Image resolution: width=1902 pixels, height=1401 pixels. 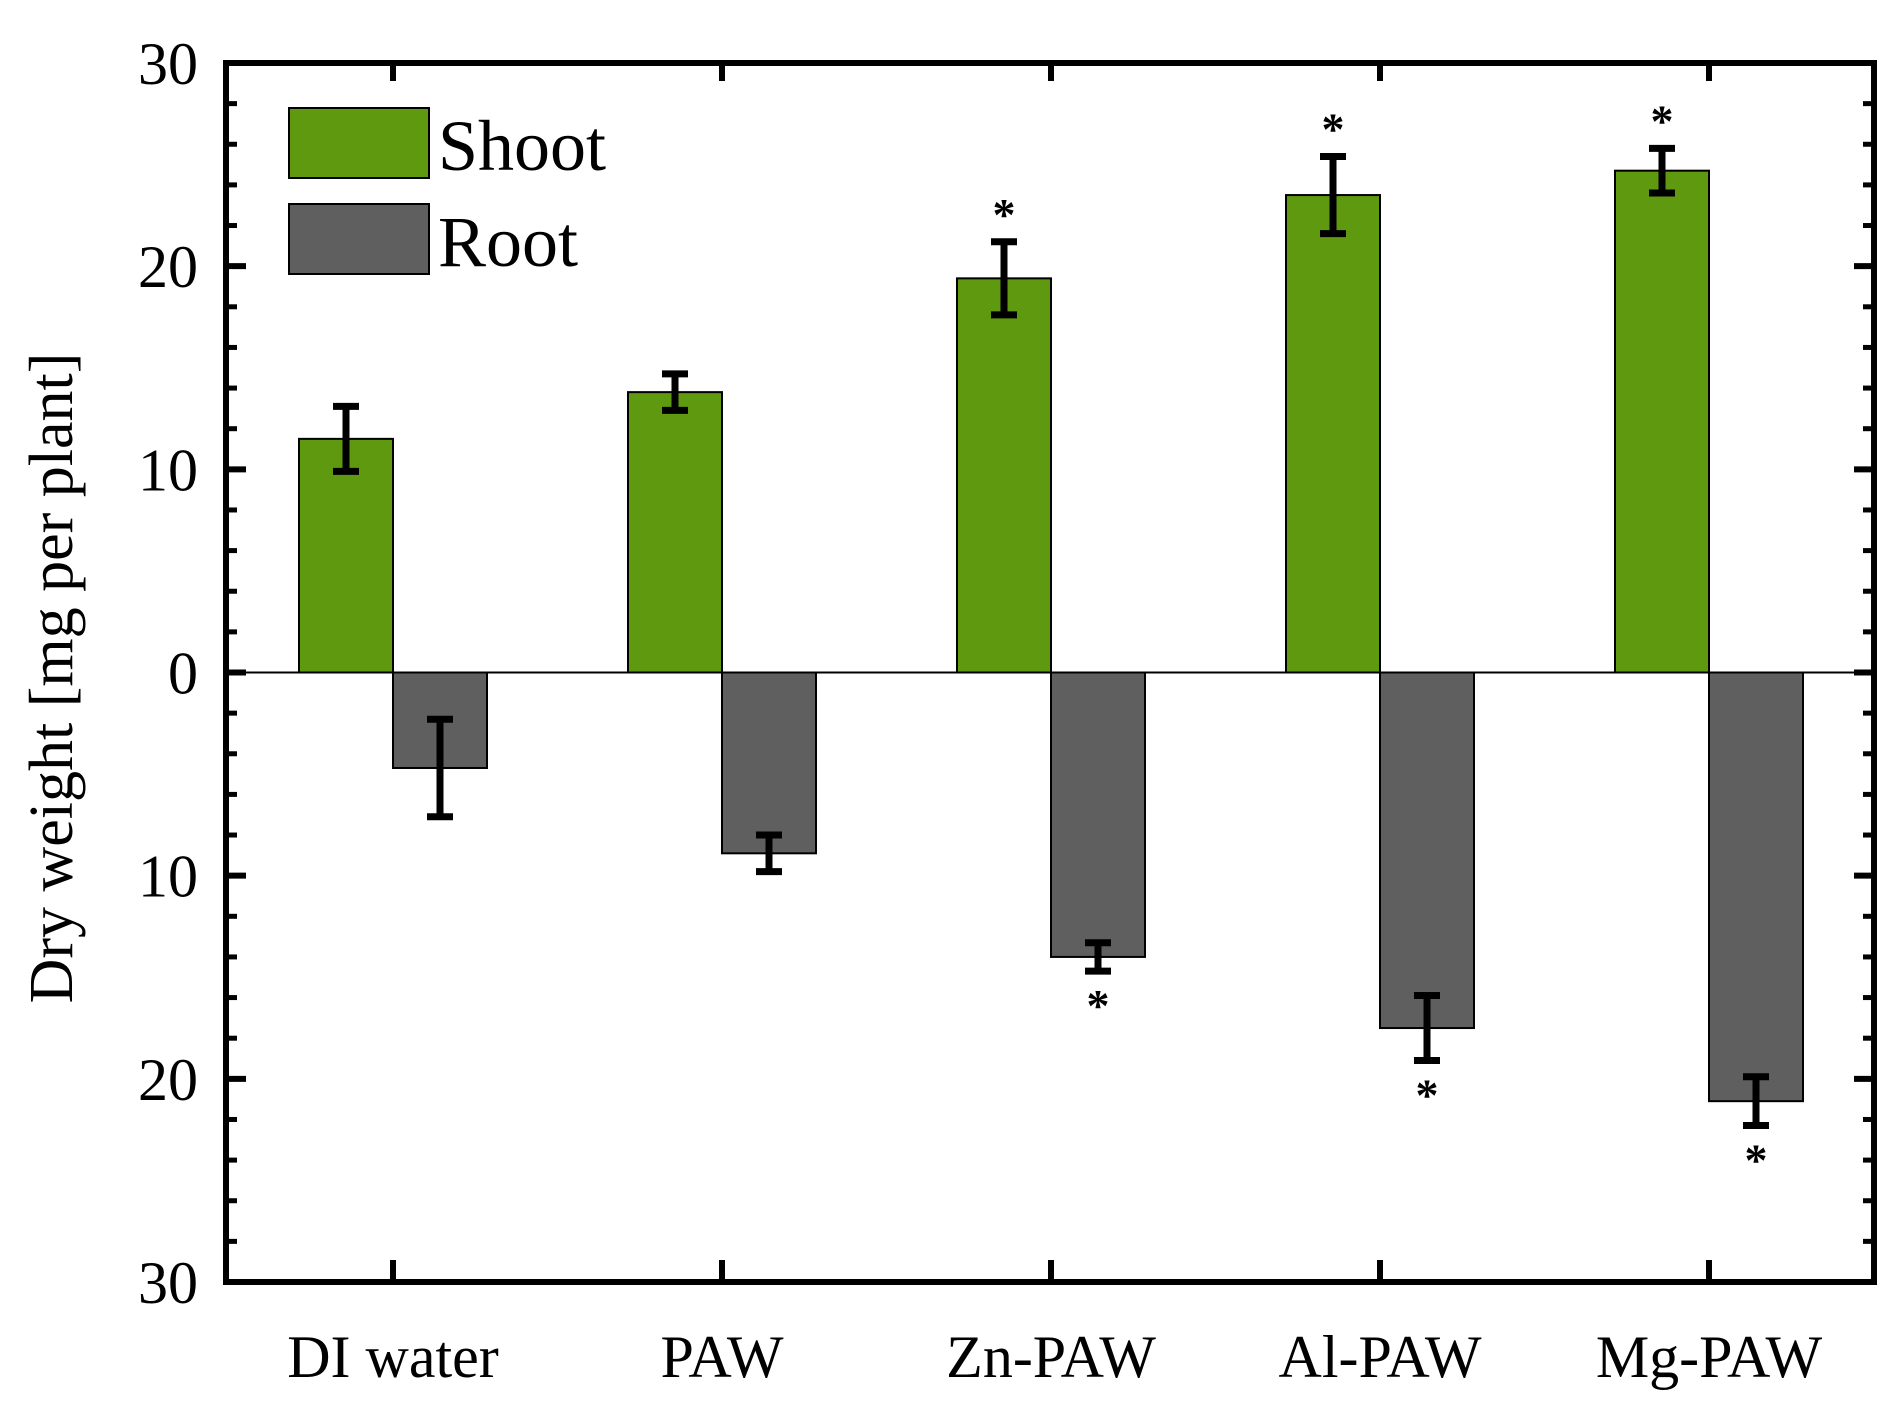 What do you see at coordinates (393, 1357) in the screenshot?
I see `x-tick-label-1: DI water` at bounding box center [393, 1357].